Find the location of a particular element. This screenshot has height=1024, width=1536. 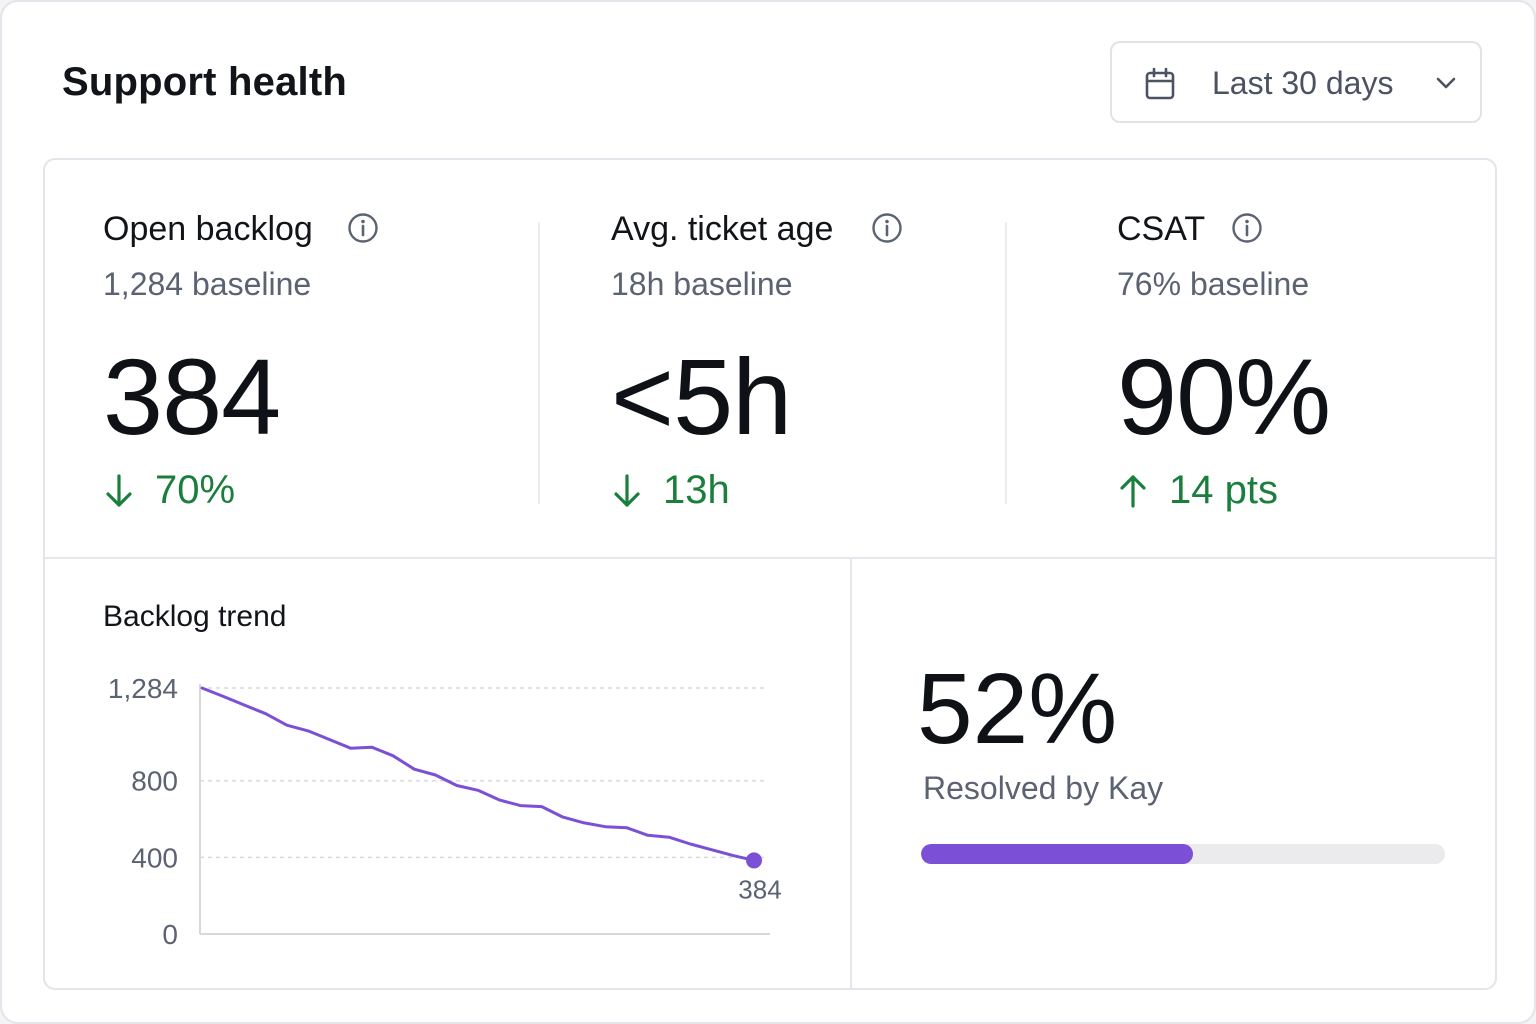

kpi-baseline: 76% baseline is located at coordinates (1213, 284).